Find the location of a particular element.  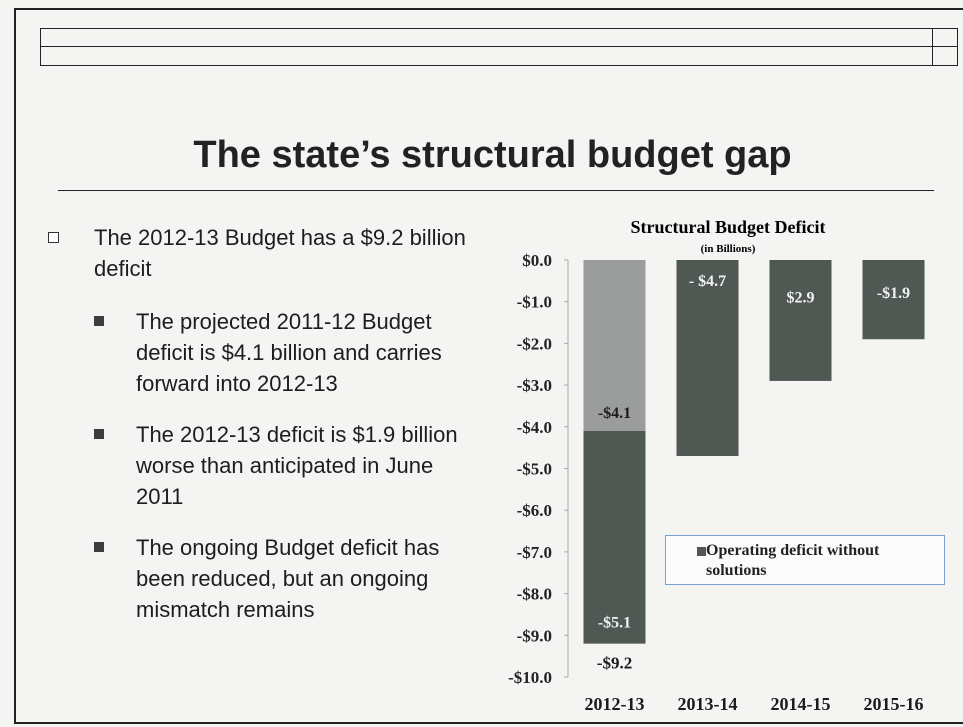

y-tick-label: -$3.0 is located at coordinates (534, 385).